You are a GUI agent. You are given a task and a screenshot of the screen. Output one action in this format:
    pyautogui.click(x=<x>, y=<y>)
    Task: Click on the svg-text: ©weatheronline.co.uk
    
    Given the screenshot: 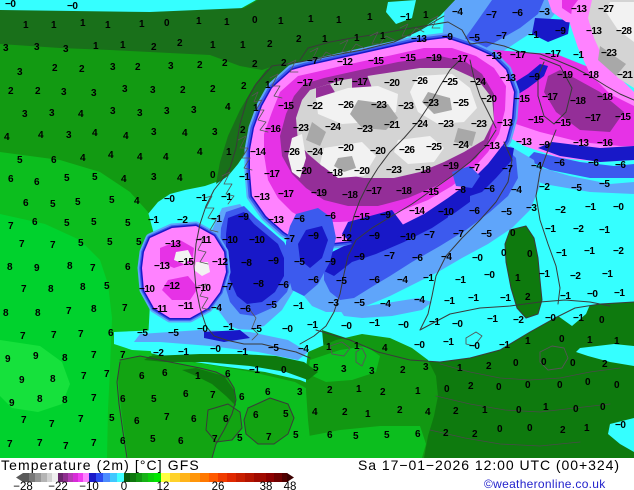 What is the action you would take?
    pyautogui.click(x=545, y=483)
    